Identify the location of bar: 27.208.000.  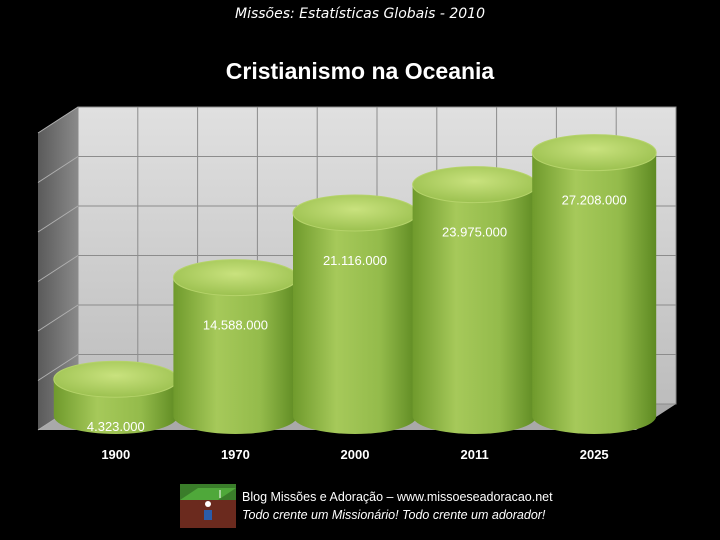
(594, 284).